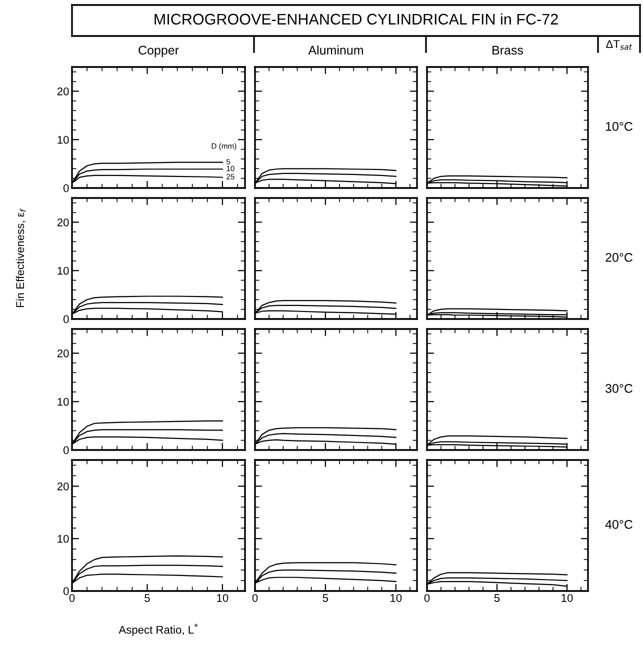 Image resolution: width=643 pixels, height=657 pixels. What do you see at coordinates (158, 630) in the screenshot?
I see `x-axis-title: Aspect Ratio, L$^{*}$` at bounding box center [158, 630].